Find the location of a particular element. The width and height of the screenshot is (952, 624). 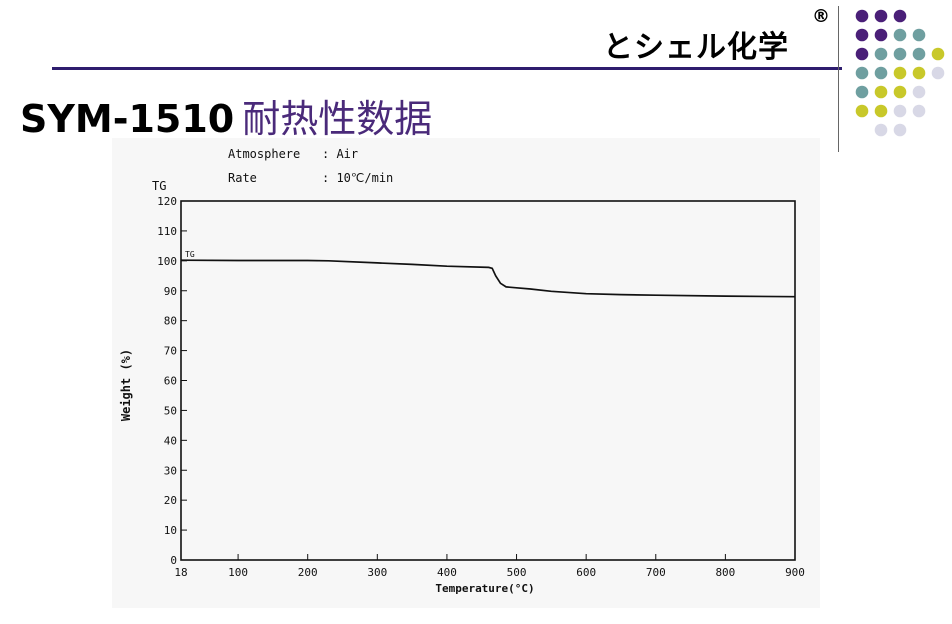

x-tick-label: 900 is located at coordinates (795, 572).